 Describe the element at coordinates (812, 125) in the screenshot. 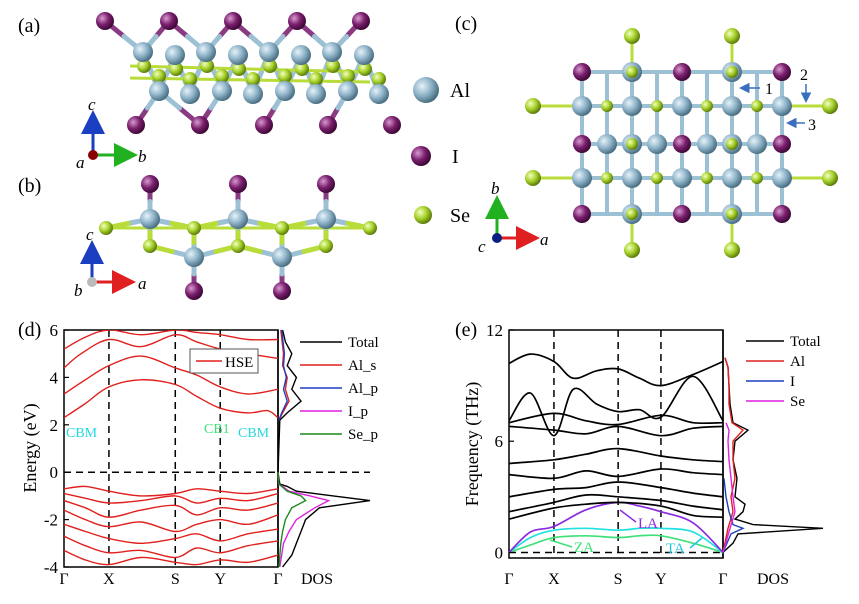

I see `bond-label-3: 3` at that location.